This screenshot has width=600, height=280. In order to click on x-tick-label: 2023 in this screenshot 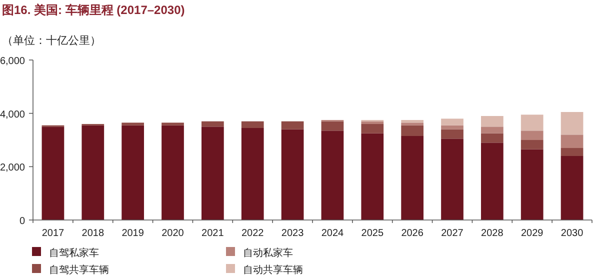, I will do `click(292, 233)`.